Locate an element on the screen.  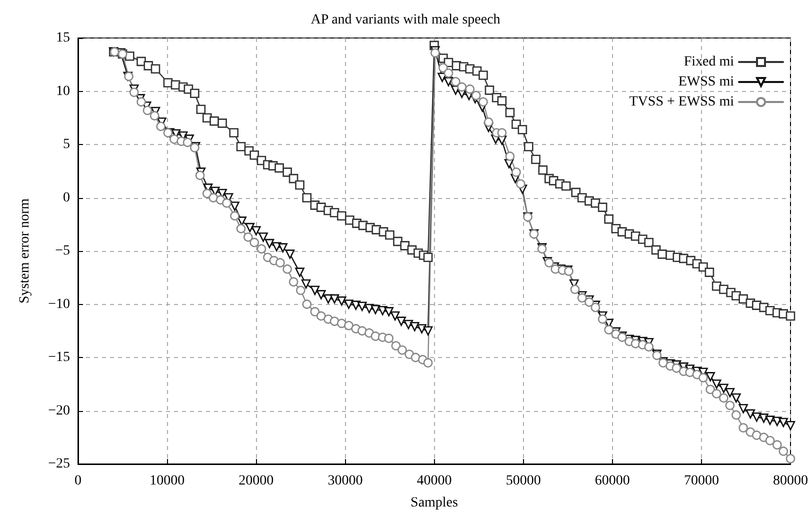
y-tick-label: −15 is located at coordinates (59, 357).